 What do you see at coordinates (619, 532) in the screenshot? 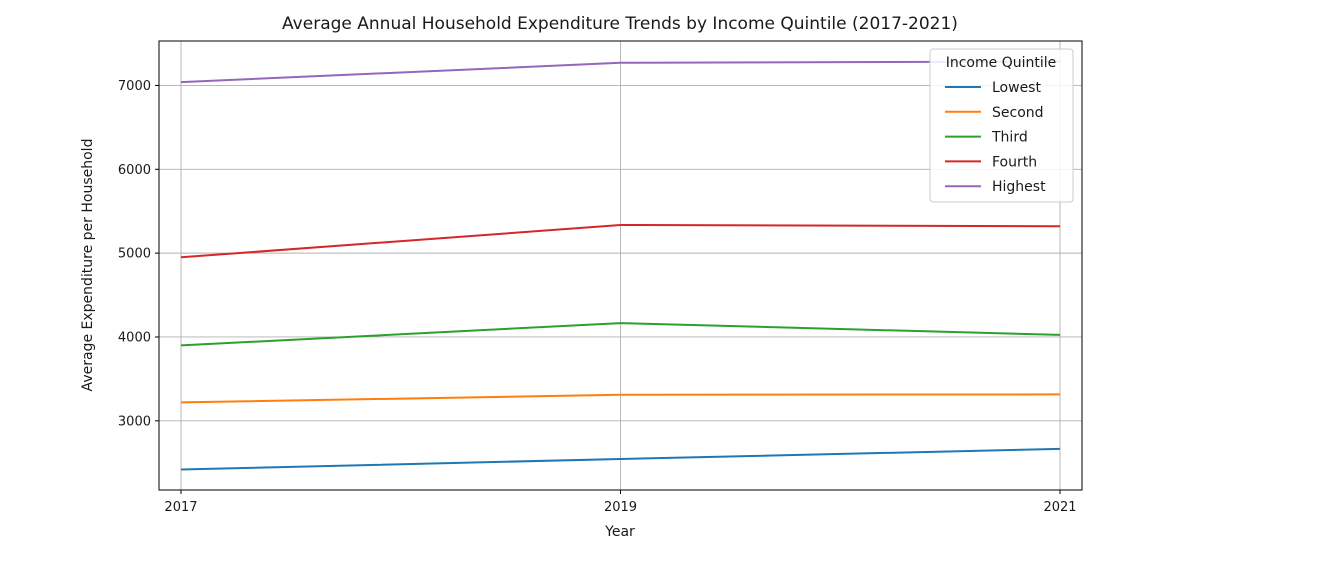
I see `x-axis-label: Year` at bounding box center [619, 532].